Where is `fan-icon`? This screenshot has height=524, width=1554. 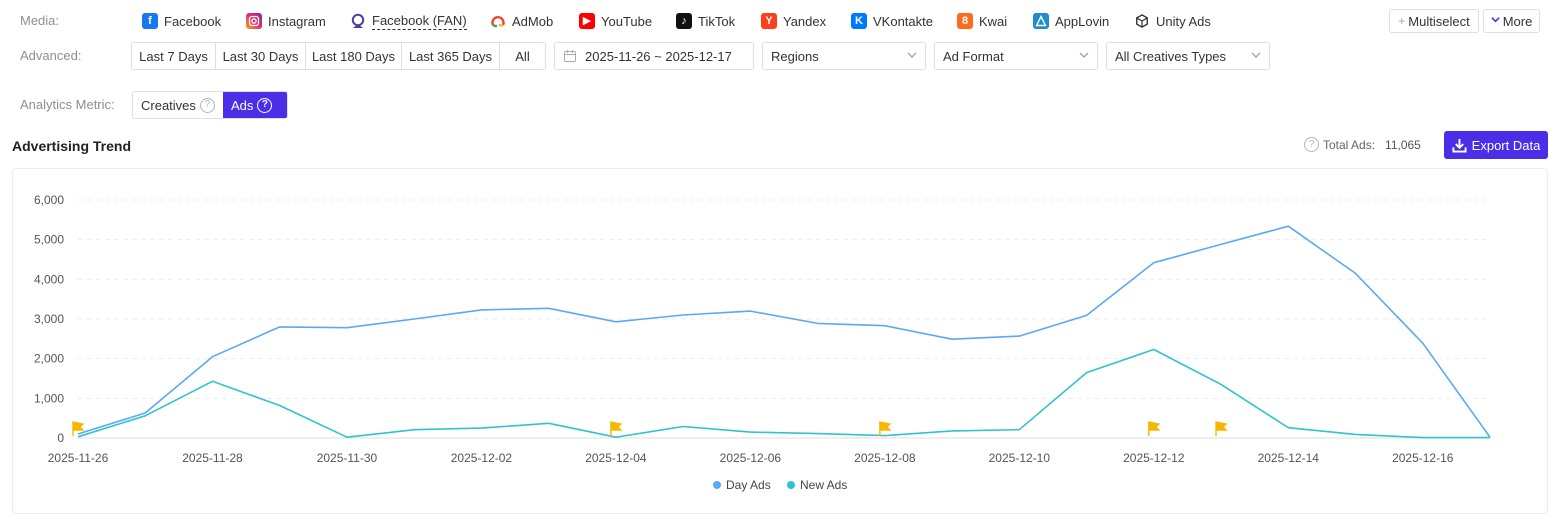 fan-icon is located at coordinates (358, 21).